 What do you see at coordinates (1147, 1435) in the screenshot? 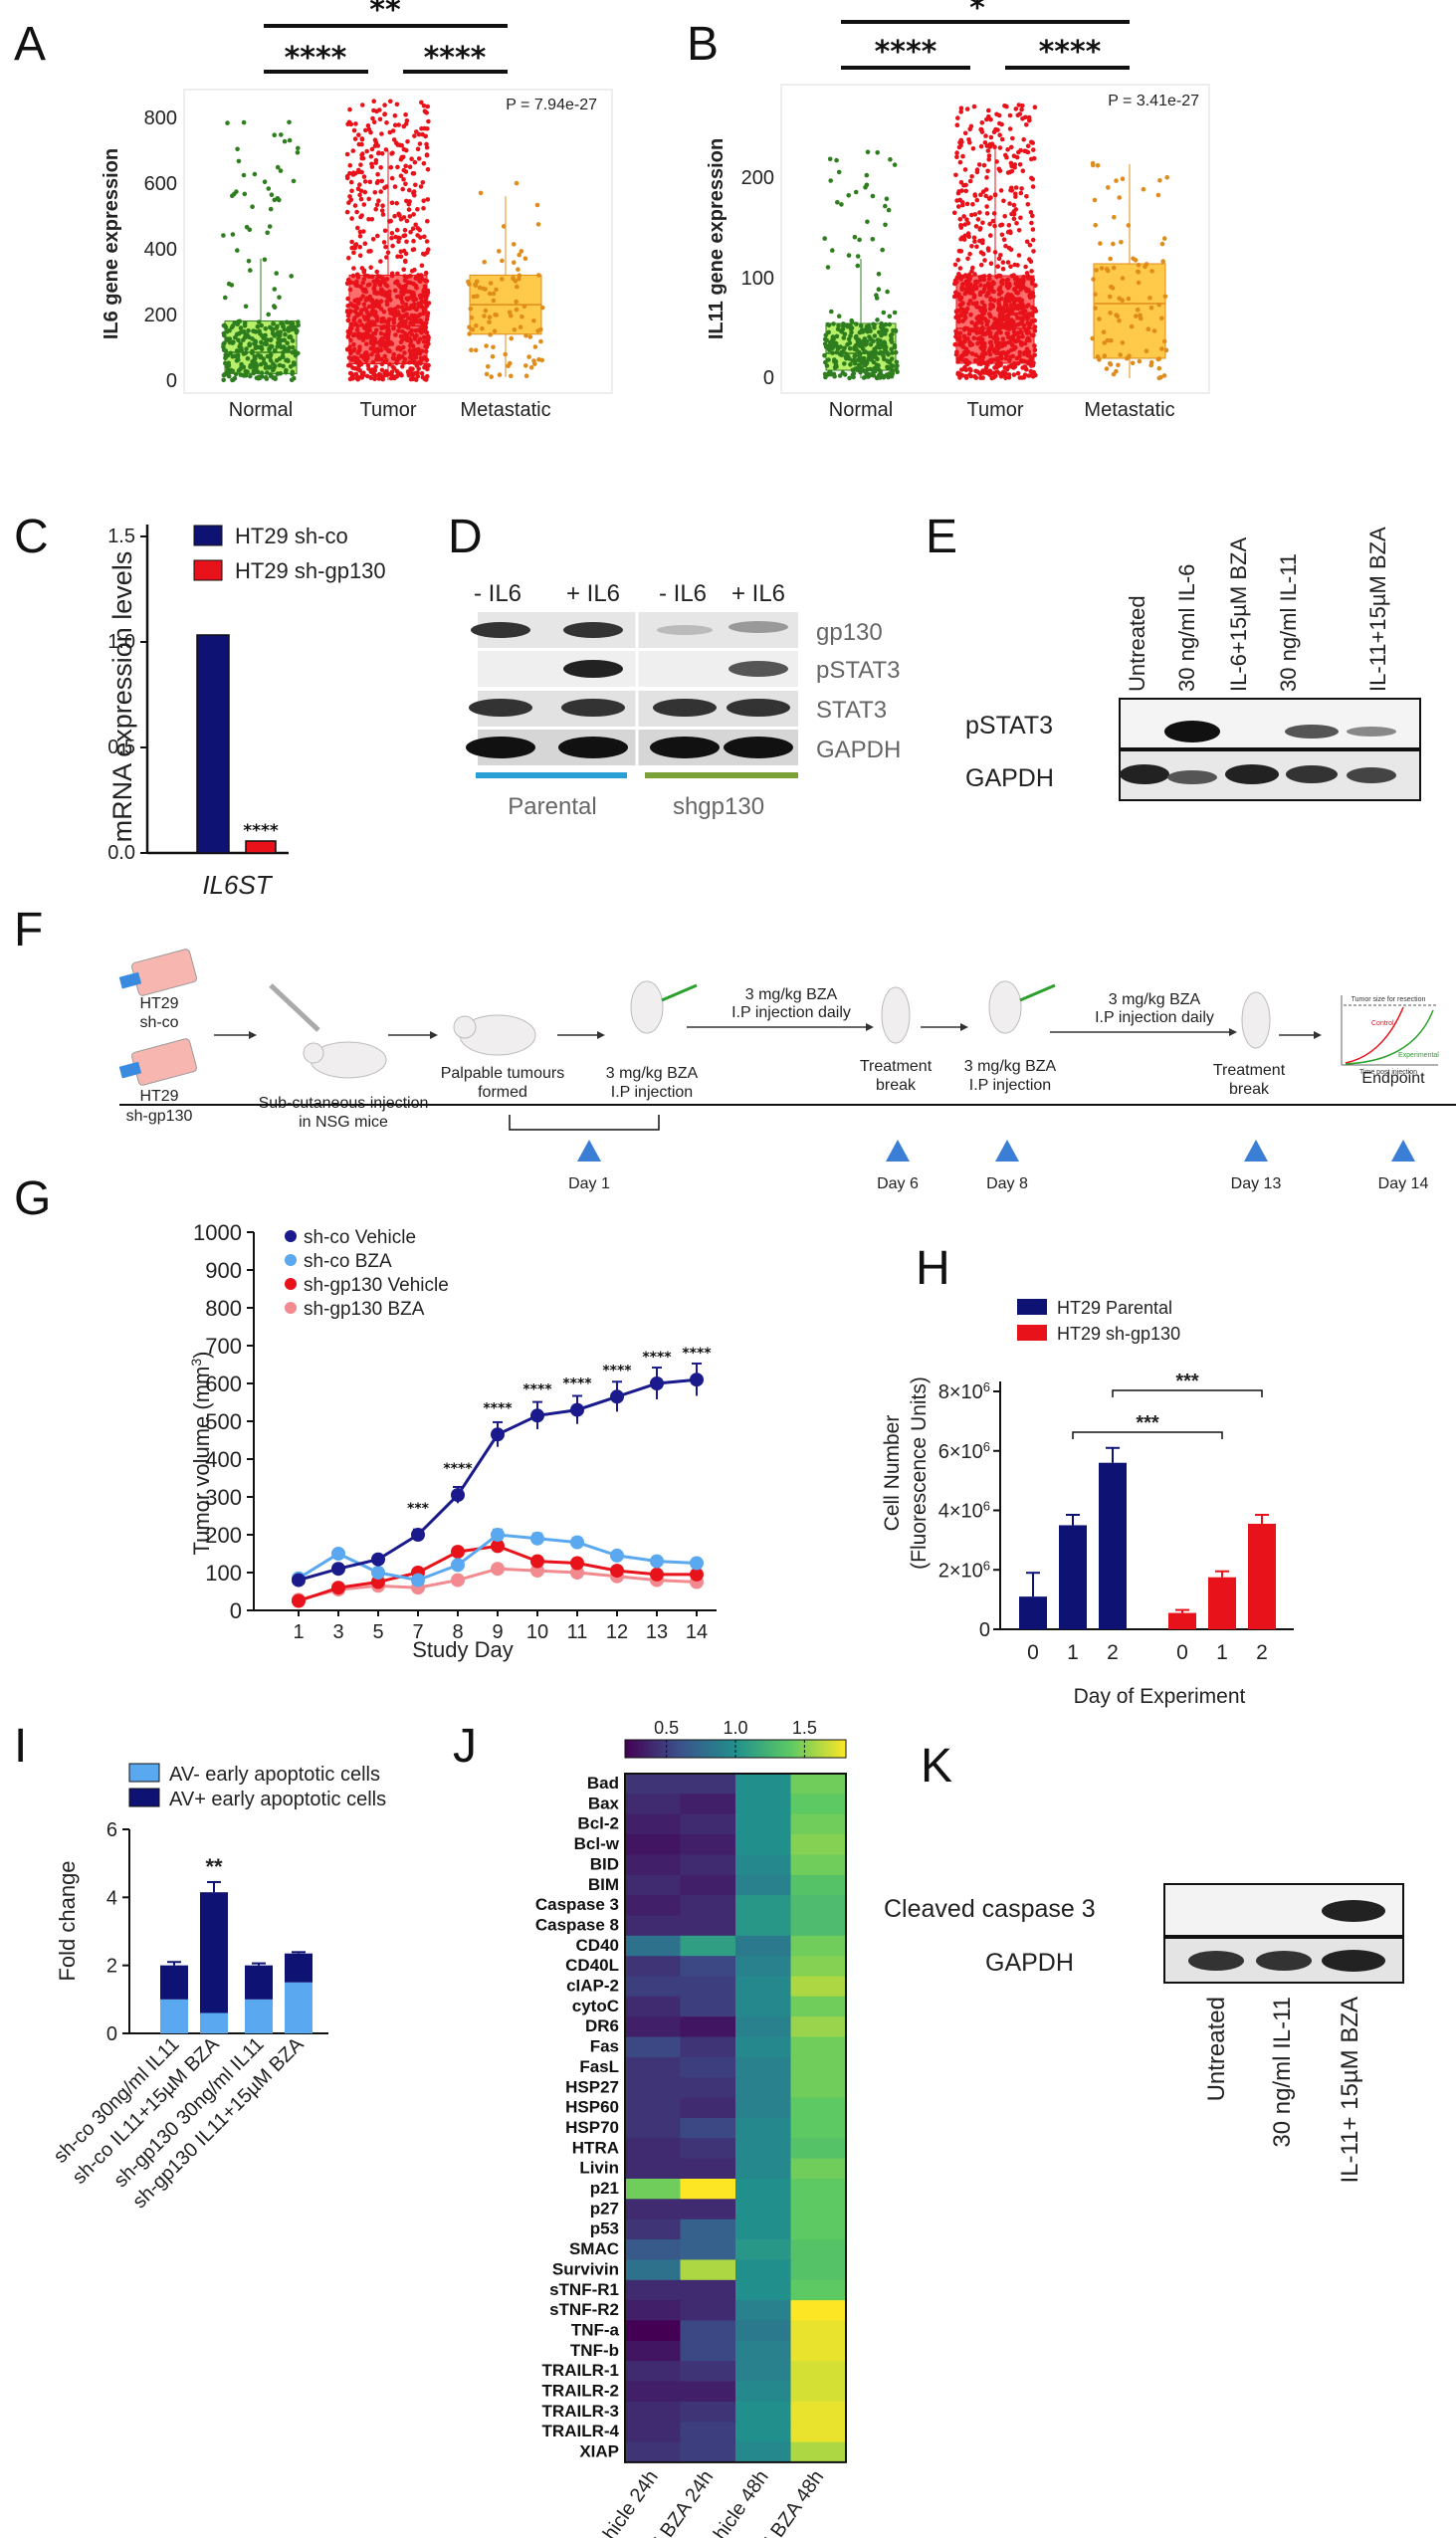
I see `panel-h-sig-bracket` at bounding box center [1147, 1435].